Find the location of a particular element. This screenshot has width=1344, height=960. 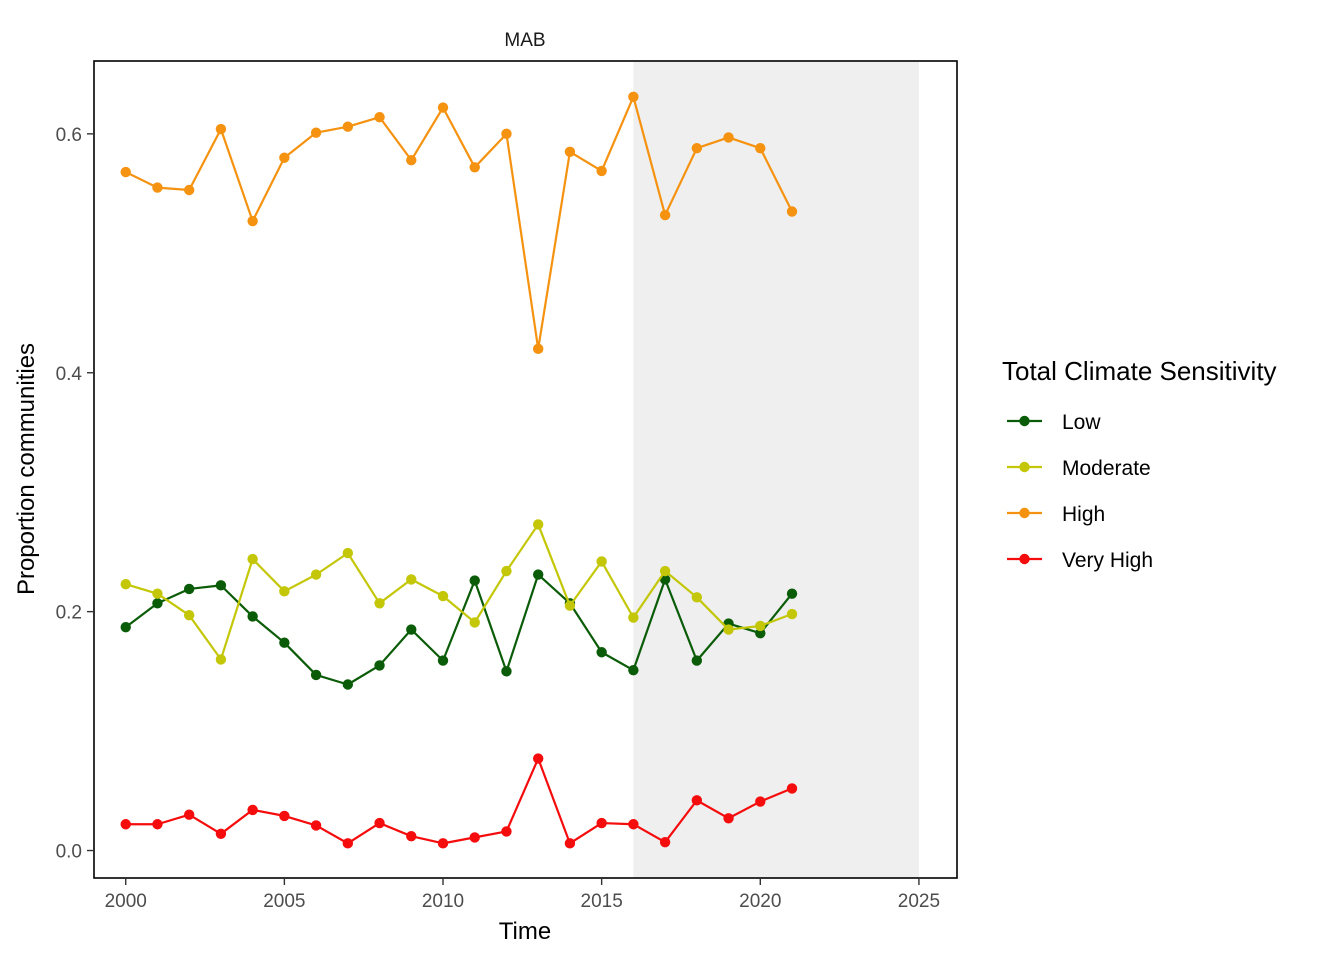

legend-item-moderate: Moderate is located at coordinates (1079, 468).